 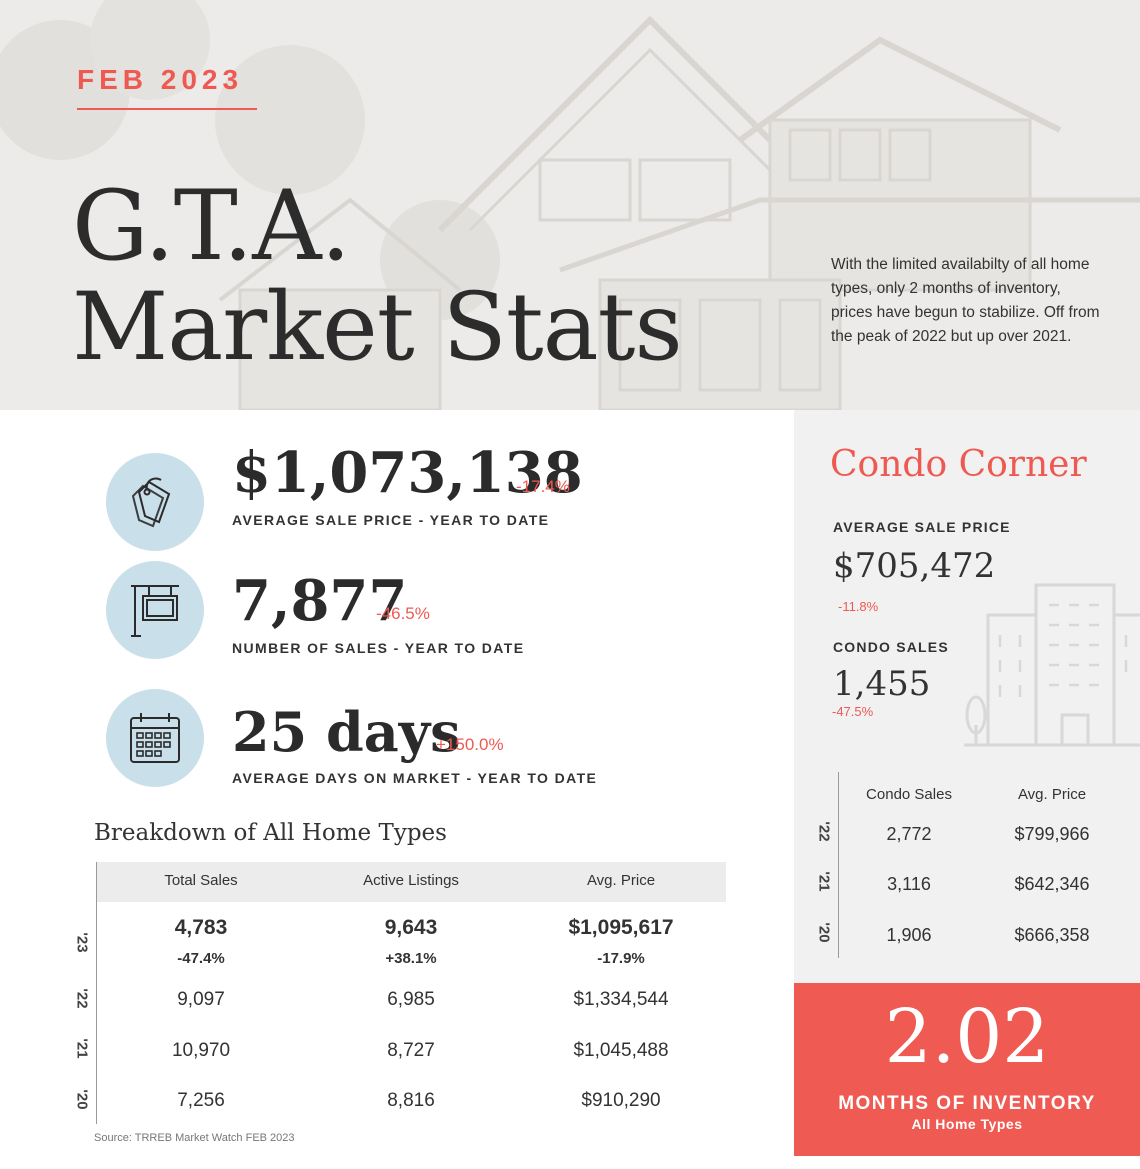 I want to click on price-tag-icon, so click(x=155, y=502).